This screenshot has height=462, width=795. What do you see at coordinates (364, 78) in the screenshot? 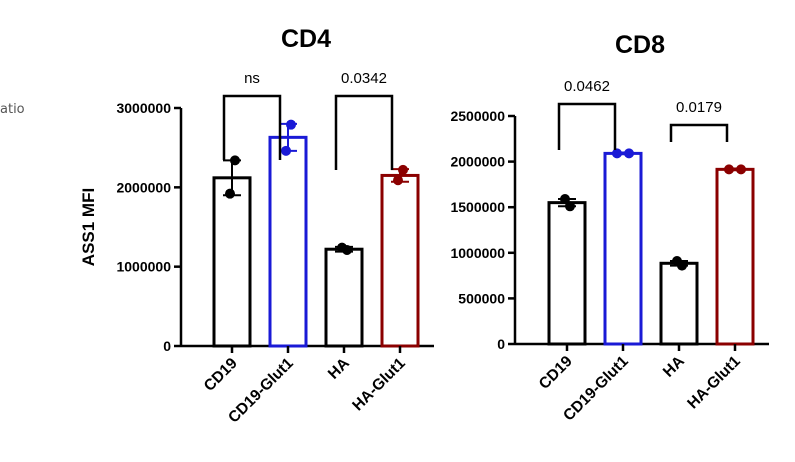
I see `significance-label: 0.0342` at bounding box center [364, 78].